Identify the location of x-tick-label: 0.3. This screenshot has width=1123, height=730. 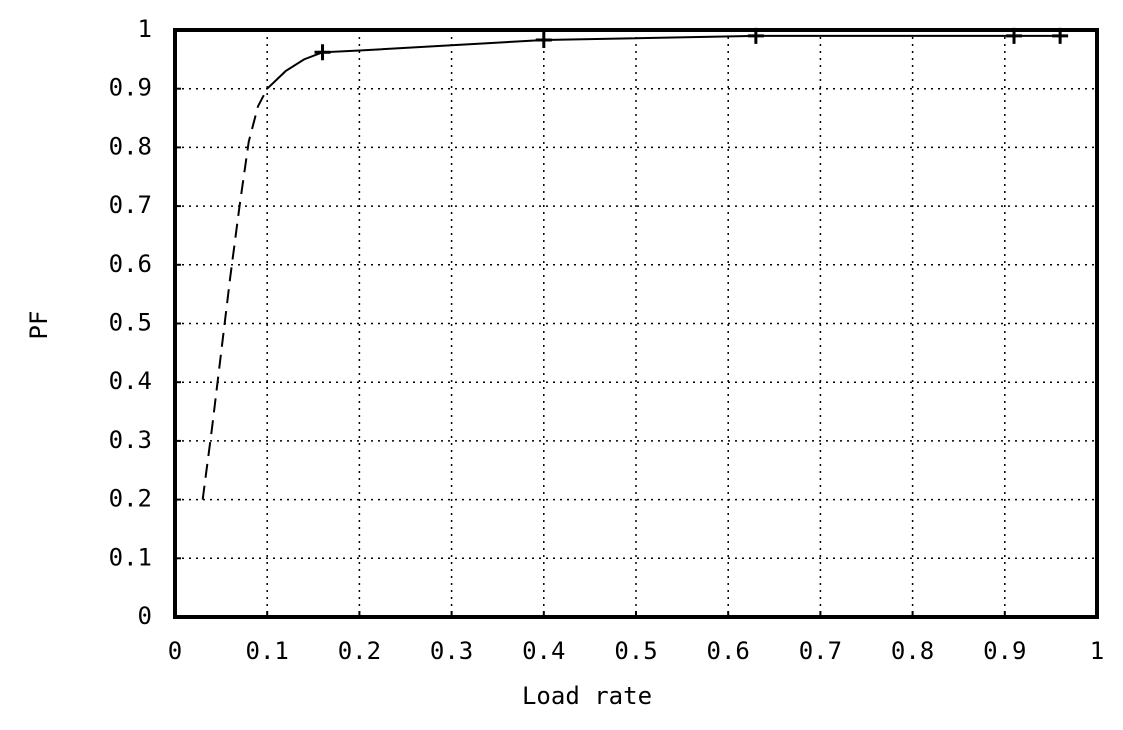
(451, 651).